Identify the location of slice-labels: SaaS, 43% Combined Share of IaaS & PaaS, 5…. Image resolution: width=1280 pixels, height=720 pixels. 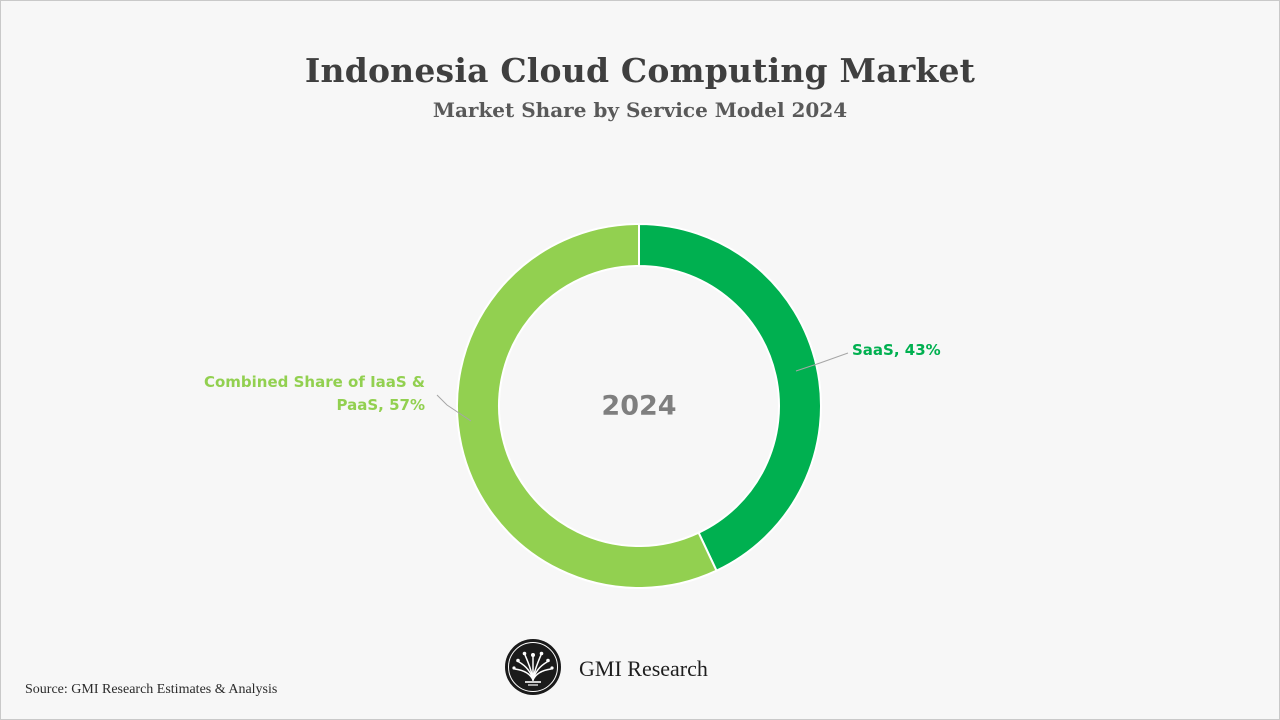
(572, 377).